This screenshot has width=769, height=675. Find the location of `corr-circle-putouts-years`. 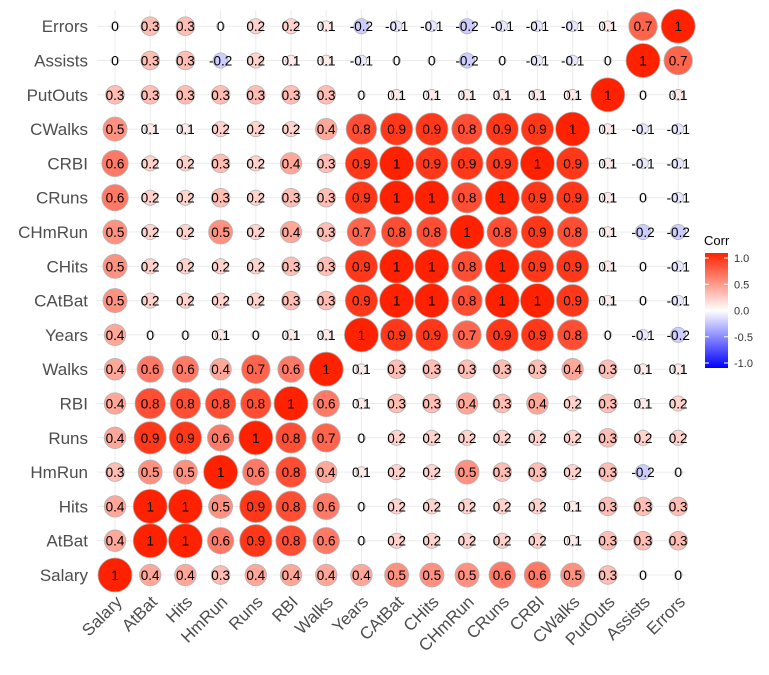

corr-circle-putouts-years is located at coordinates (361, 95).